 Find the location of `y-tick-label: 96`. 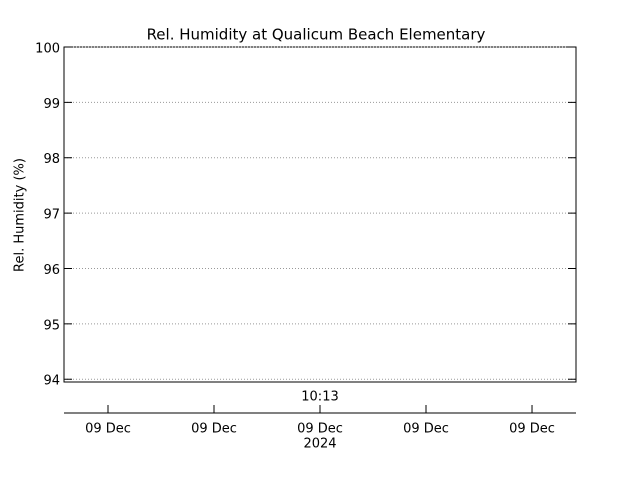

y-tick-label: 96 is located at coordinates (51, 270).